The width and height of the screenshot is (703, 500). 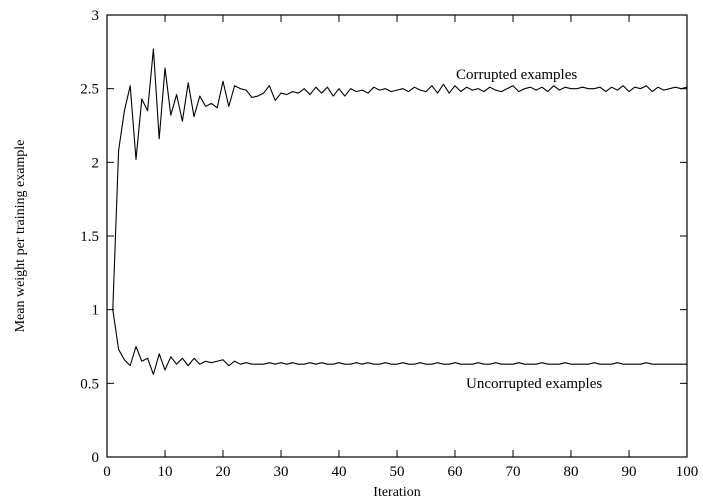 What do you see at coordinates (396, 492) in the screenshot?
I see `x-axis-label: Iteration` at bounding box center [396, 492].